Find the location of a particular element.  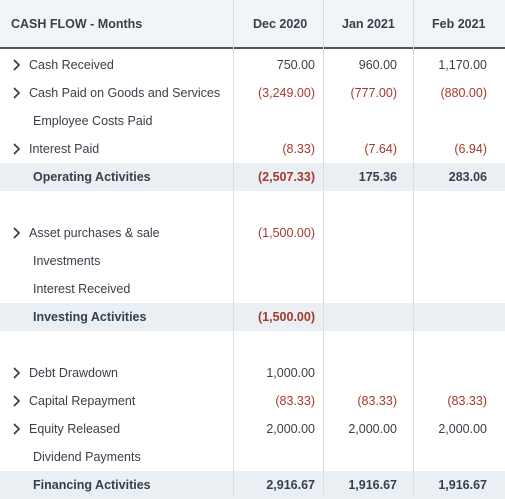

value-cell-feb-2021: (880.00) is located at coordinates (463, 93).